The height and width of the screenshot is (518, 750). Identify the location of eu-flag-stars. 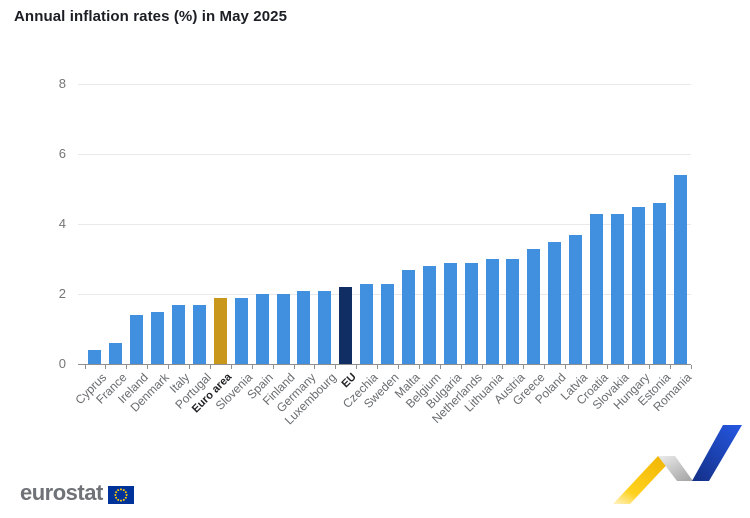
(121, 494).